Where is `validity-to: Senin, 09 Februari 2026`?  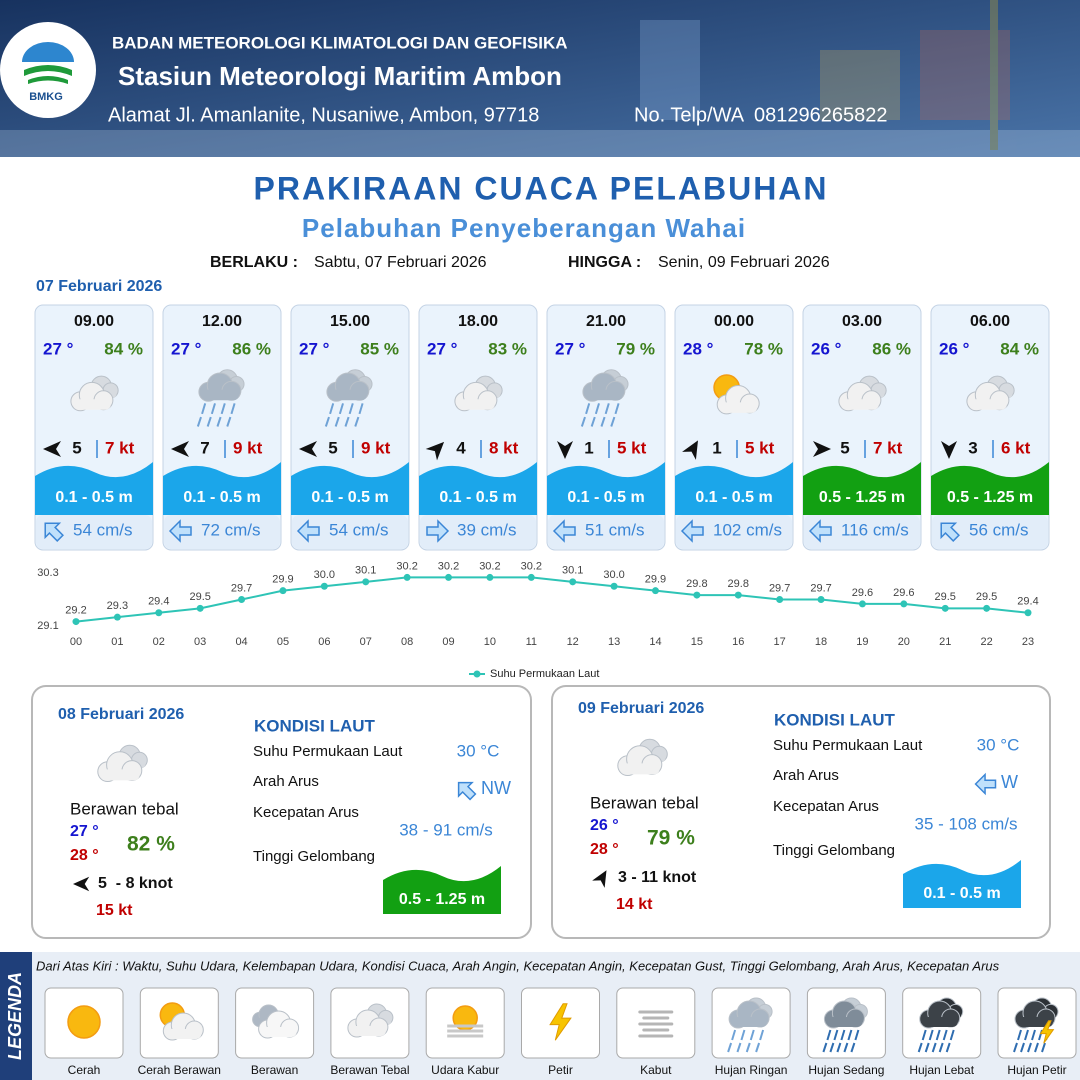 validity-to: Senin, 09 Februari 2026 is located at coordinates (744, 262).